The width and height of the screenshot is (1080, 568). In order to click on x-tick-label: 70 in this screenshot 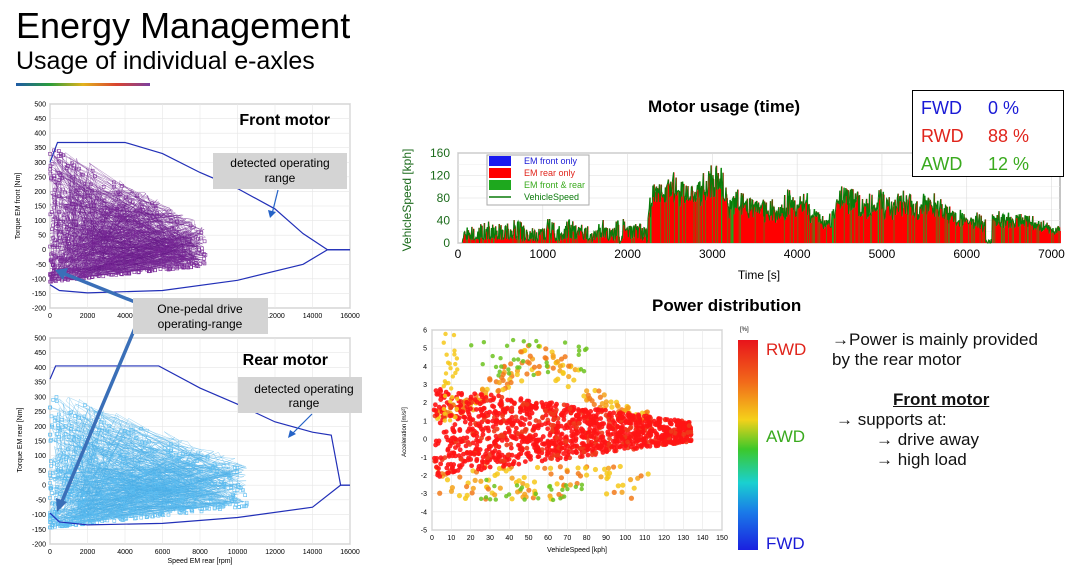, I will do `click(567, 538)`.